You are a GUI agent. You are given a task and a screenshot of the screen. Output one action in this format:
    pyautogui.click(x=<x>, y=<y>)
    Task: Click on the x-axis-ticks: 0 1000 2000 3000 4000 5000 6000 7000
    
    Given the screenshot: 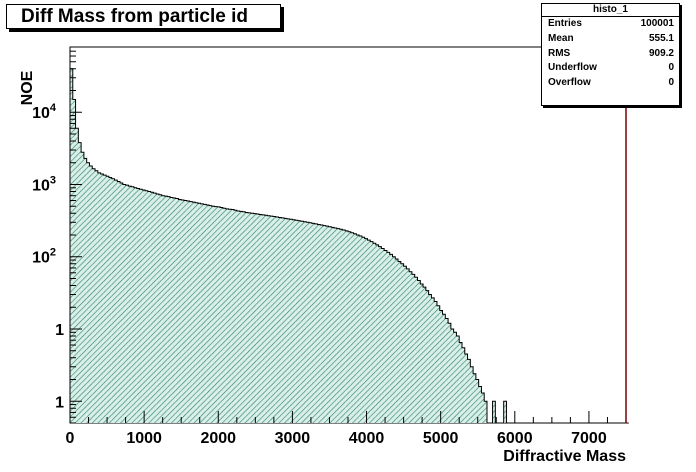 What is the action you would take?
    pyautogui.click(x=337, y=429)
    